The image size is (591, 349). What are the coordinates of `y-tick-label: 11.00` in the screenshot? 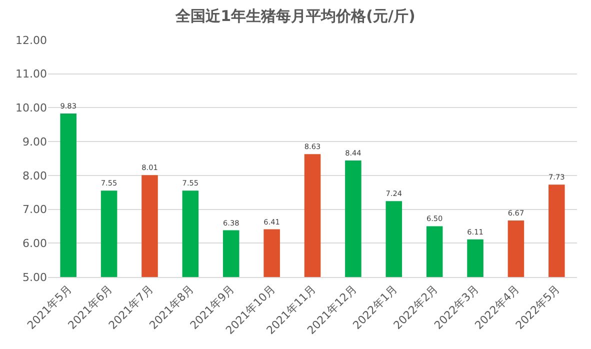 It's located at (31, 74).